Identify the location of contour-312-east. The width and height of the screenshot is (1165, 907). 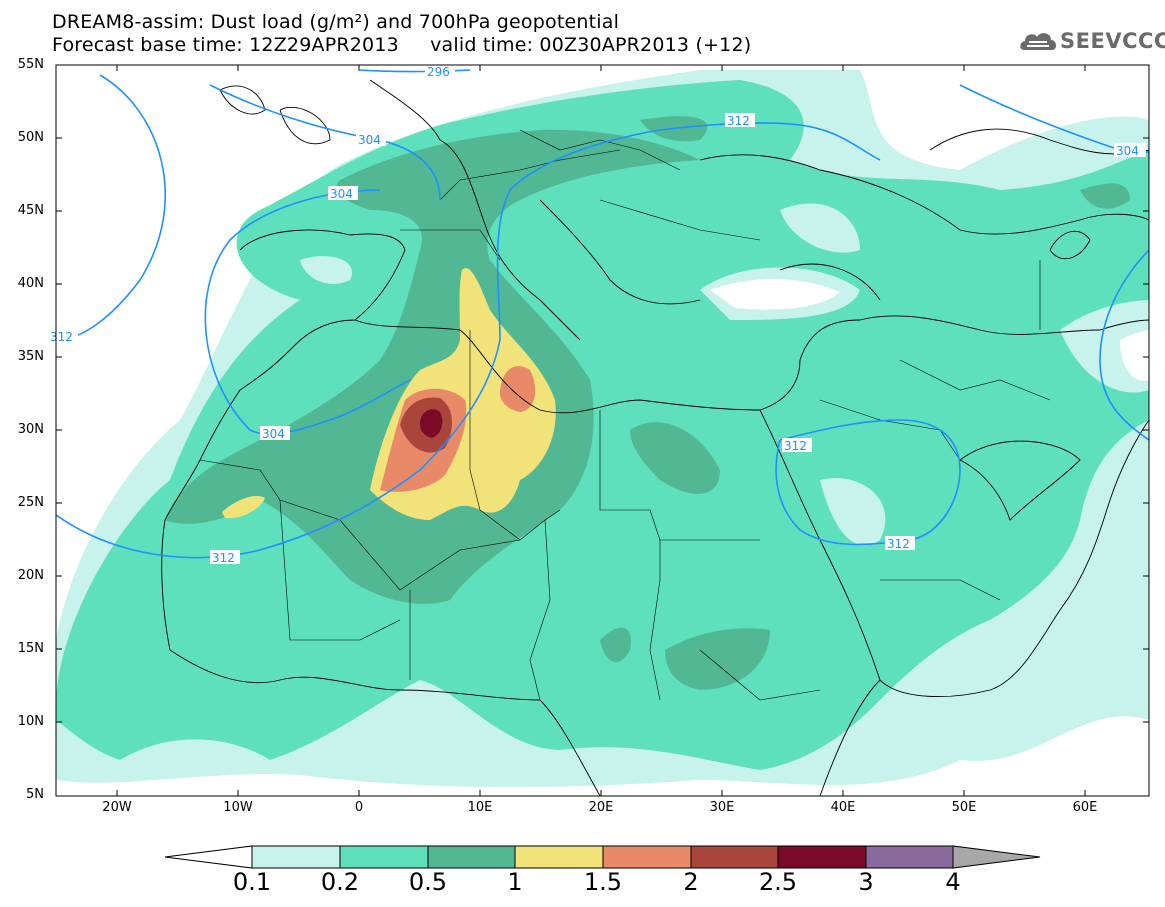
(1124, 345).